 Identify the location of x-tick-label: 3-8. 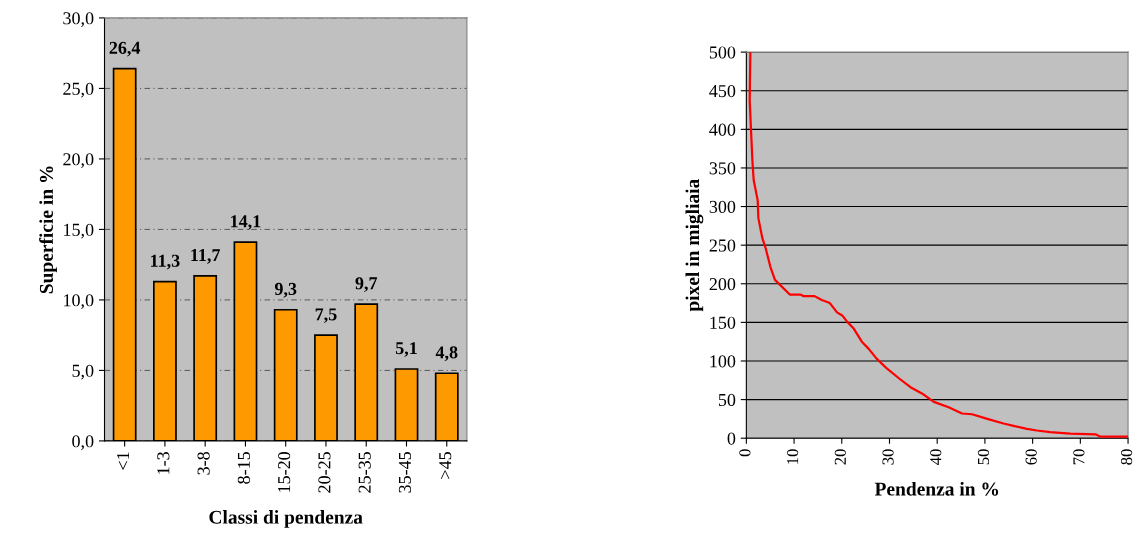
(203, 463).